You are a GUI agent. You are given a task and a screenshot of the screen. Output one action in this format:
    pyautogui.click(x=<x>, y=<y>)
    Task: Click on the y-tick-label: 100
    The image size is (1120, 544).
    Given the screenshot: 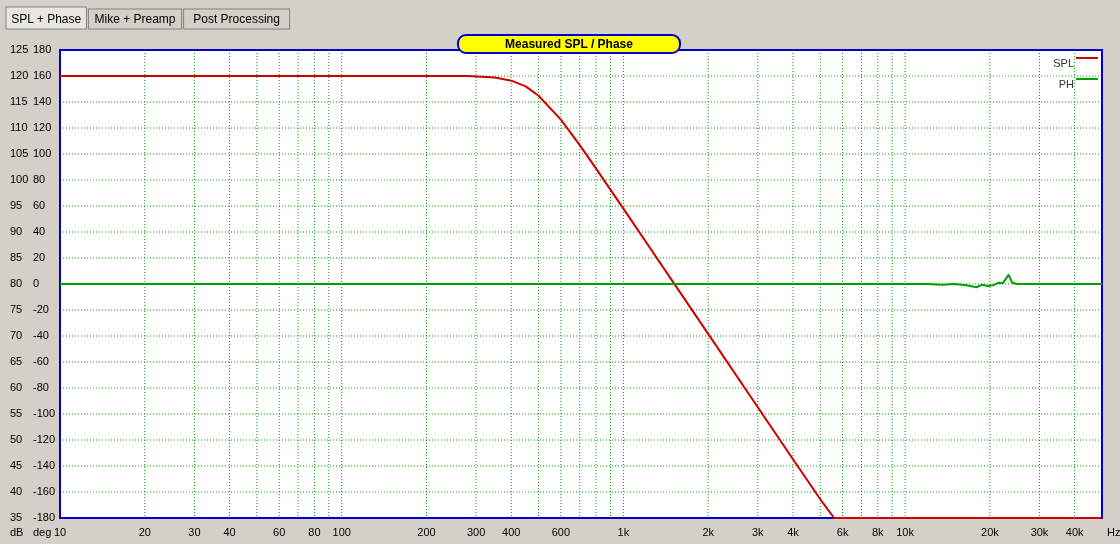 What is the action you would take?
    pyautogui.click(x=19, y=178)
    